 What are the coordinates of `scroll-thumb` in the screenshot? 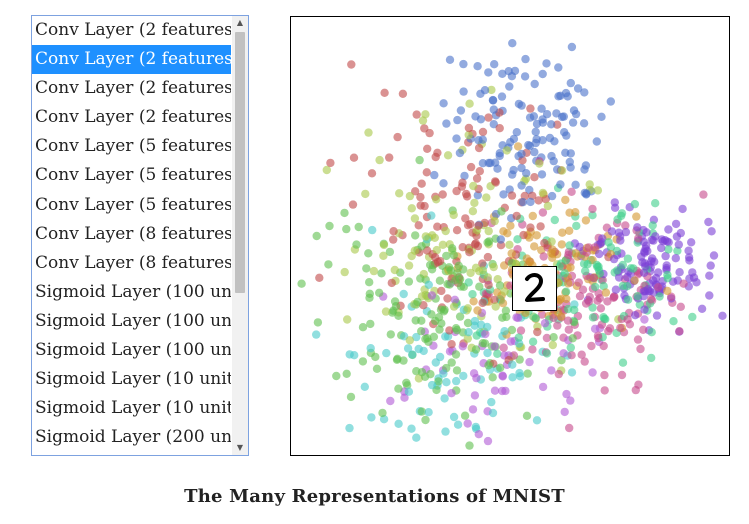 It's located at (240, 162).